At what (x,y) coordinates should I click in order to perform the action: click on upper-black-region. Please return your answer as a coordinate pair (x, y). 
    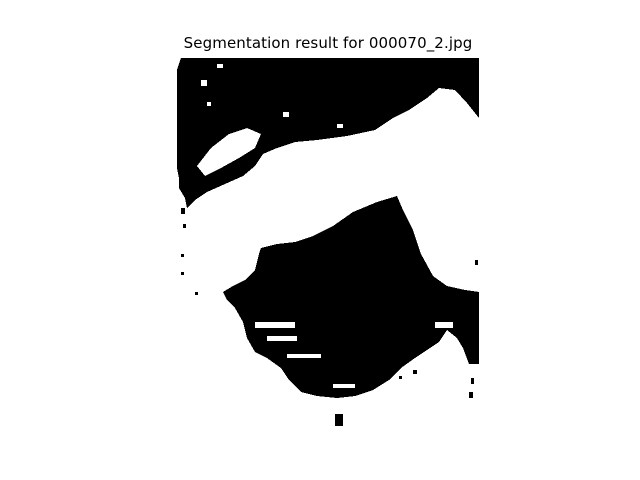
    Looking at the image, I should click on (328, 133).